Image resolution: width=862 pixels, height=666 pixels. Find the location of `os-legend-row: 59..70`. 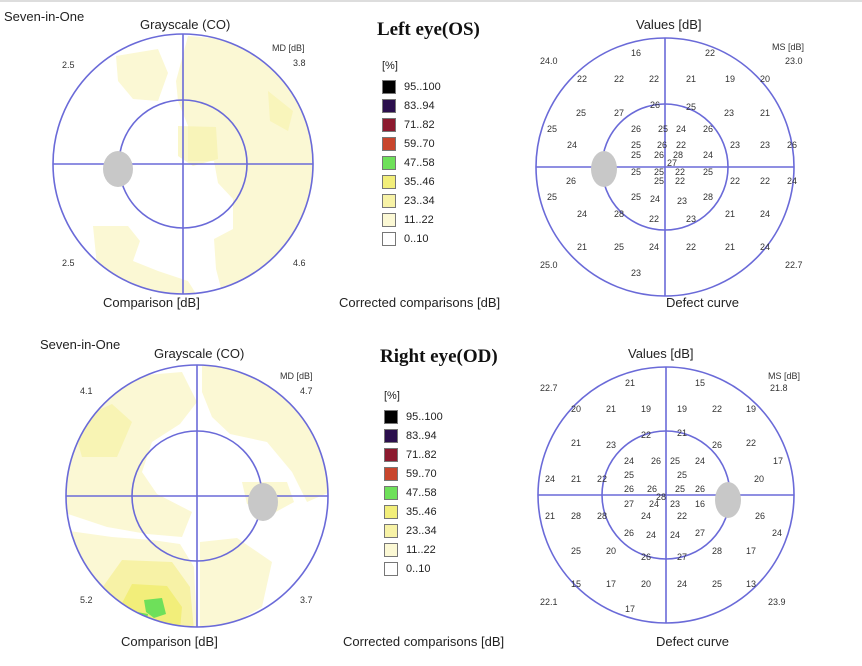

os-legend-row: 59..70 is located at coordinates (411, 143).